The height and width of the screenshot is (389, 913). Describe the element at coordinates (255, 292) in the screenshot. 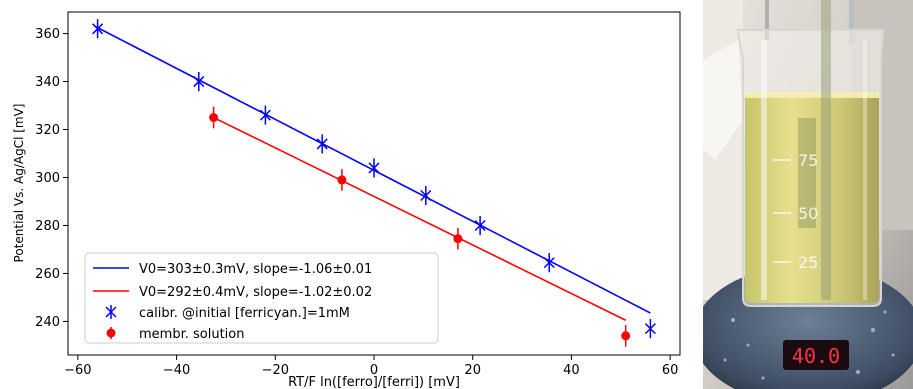

I see `legend-label-red-fit: V0=292±0.4mV, slope=-1.02±0.02` at that location.